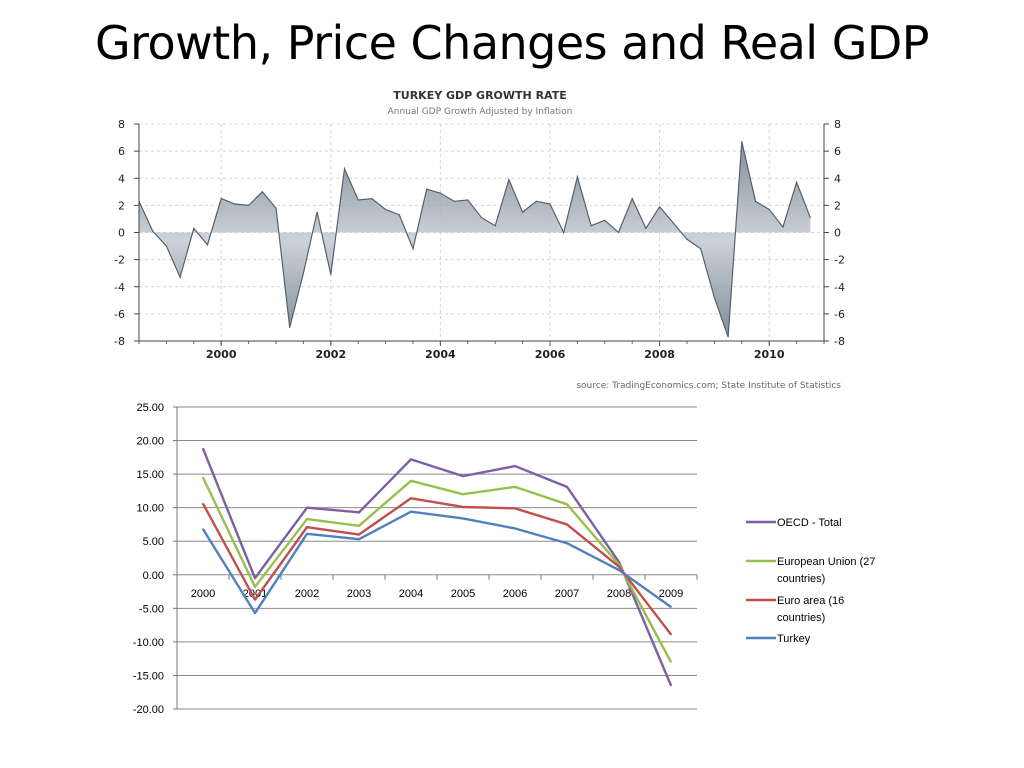 The width and height of the screenshot is (1024, 768). What do you see at coordinates (837, 151) in the screenshot?
I see `y-tick-label-right: 6` at bounding box center [837, 151].